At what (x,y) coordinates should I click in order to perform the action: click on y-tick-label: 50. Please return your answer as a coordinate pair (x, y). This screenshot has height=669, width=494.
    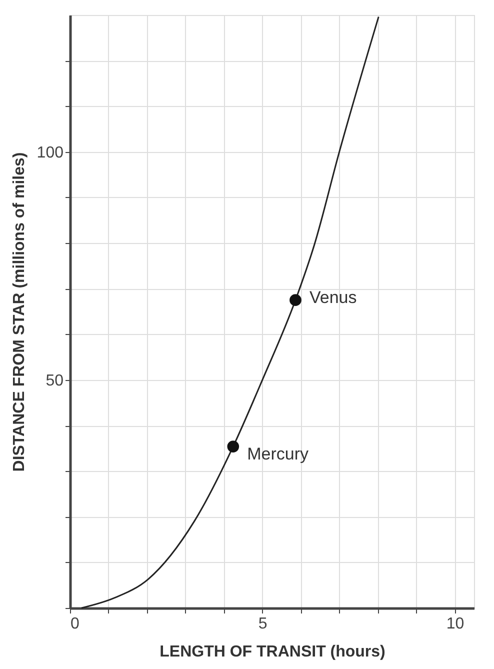
    Looking at the image, I should click on (55, 381).